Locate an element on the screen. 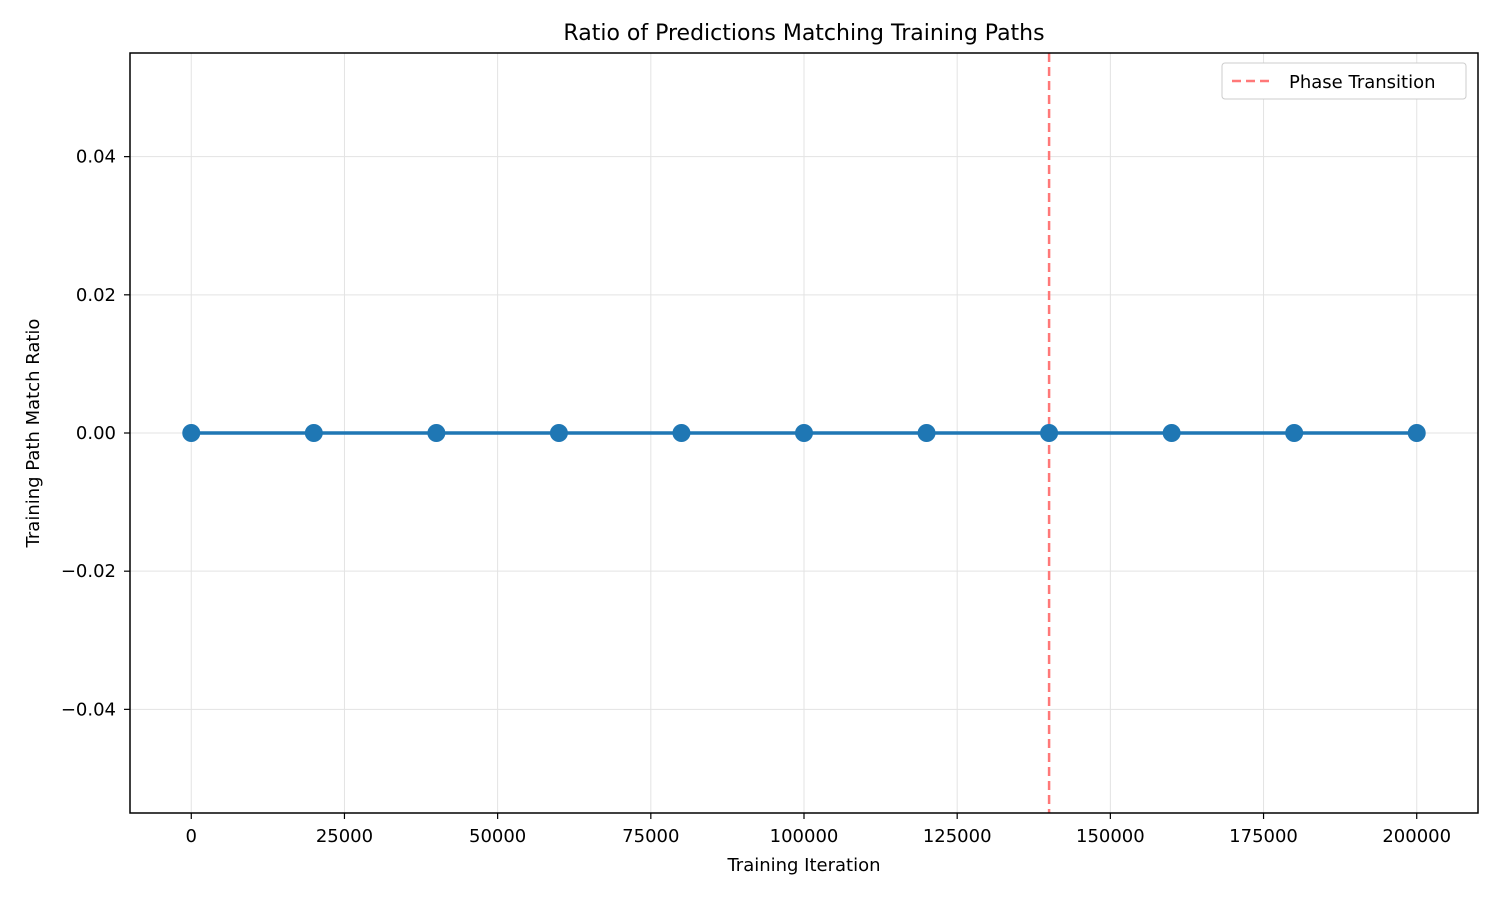  y-axis-ticks: −0.04 −0.02 0.00 0.02 0.04 is located at coordinates (95, 433).